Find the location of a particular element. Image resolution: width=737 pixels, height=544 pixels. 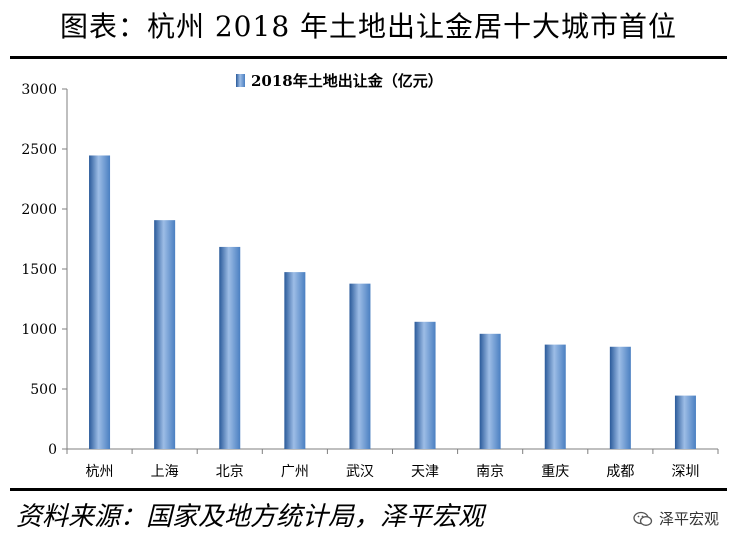

y-tick-label: 1000 is located at coordinates (39, 330).